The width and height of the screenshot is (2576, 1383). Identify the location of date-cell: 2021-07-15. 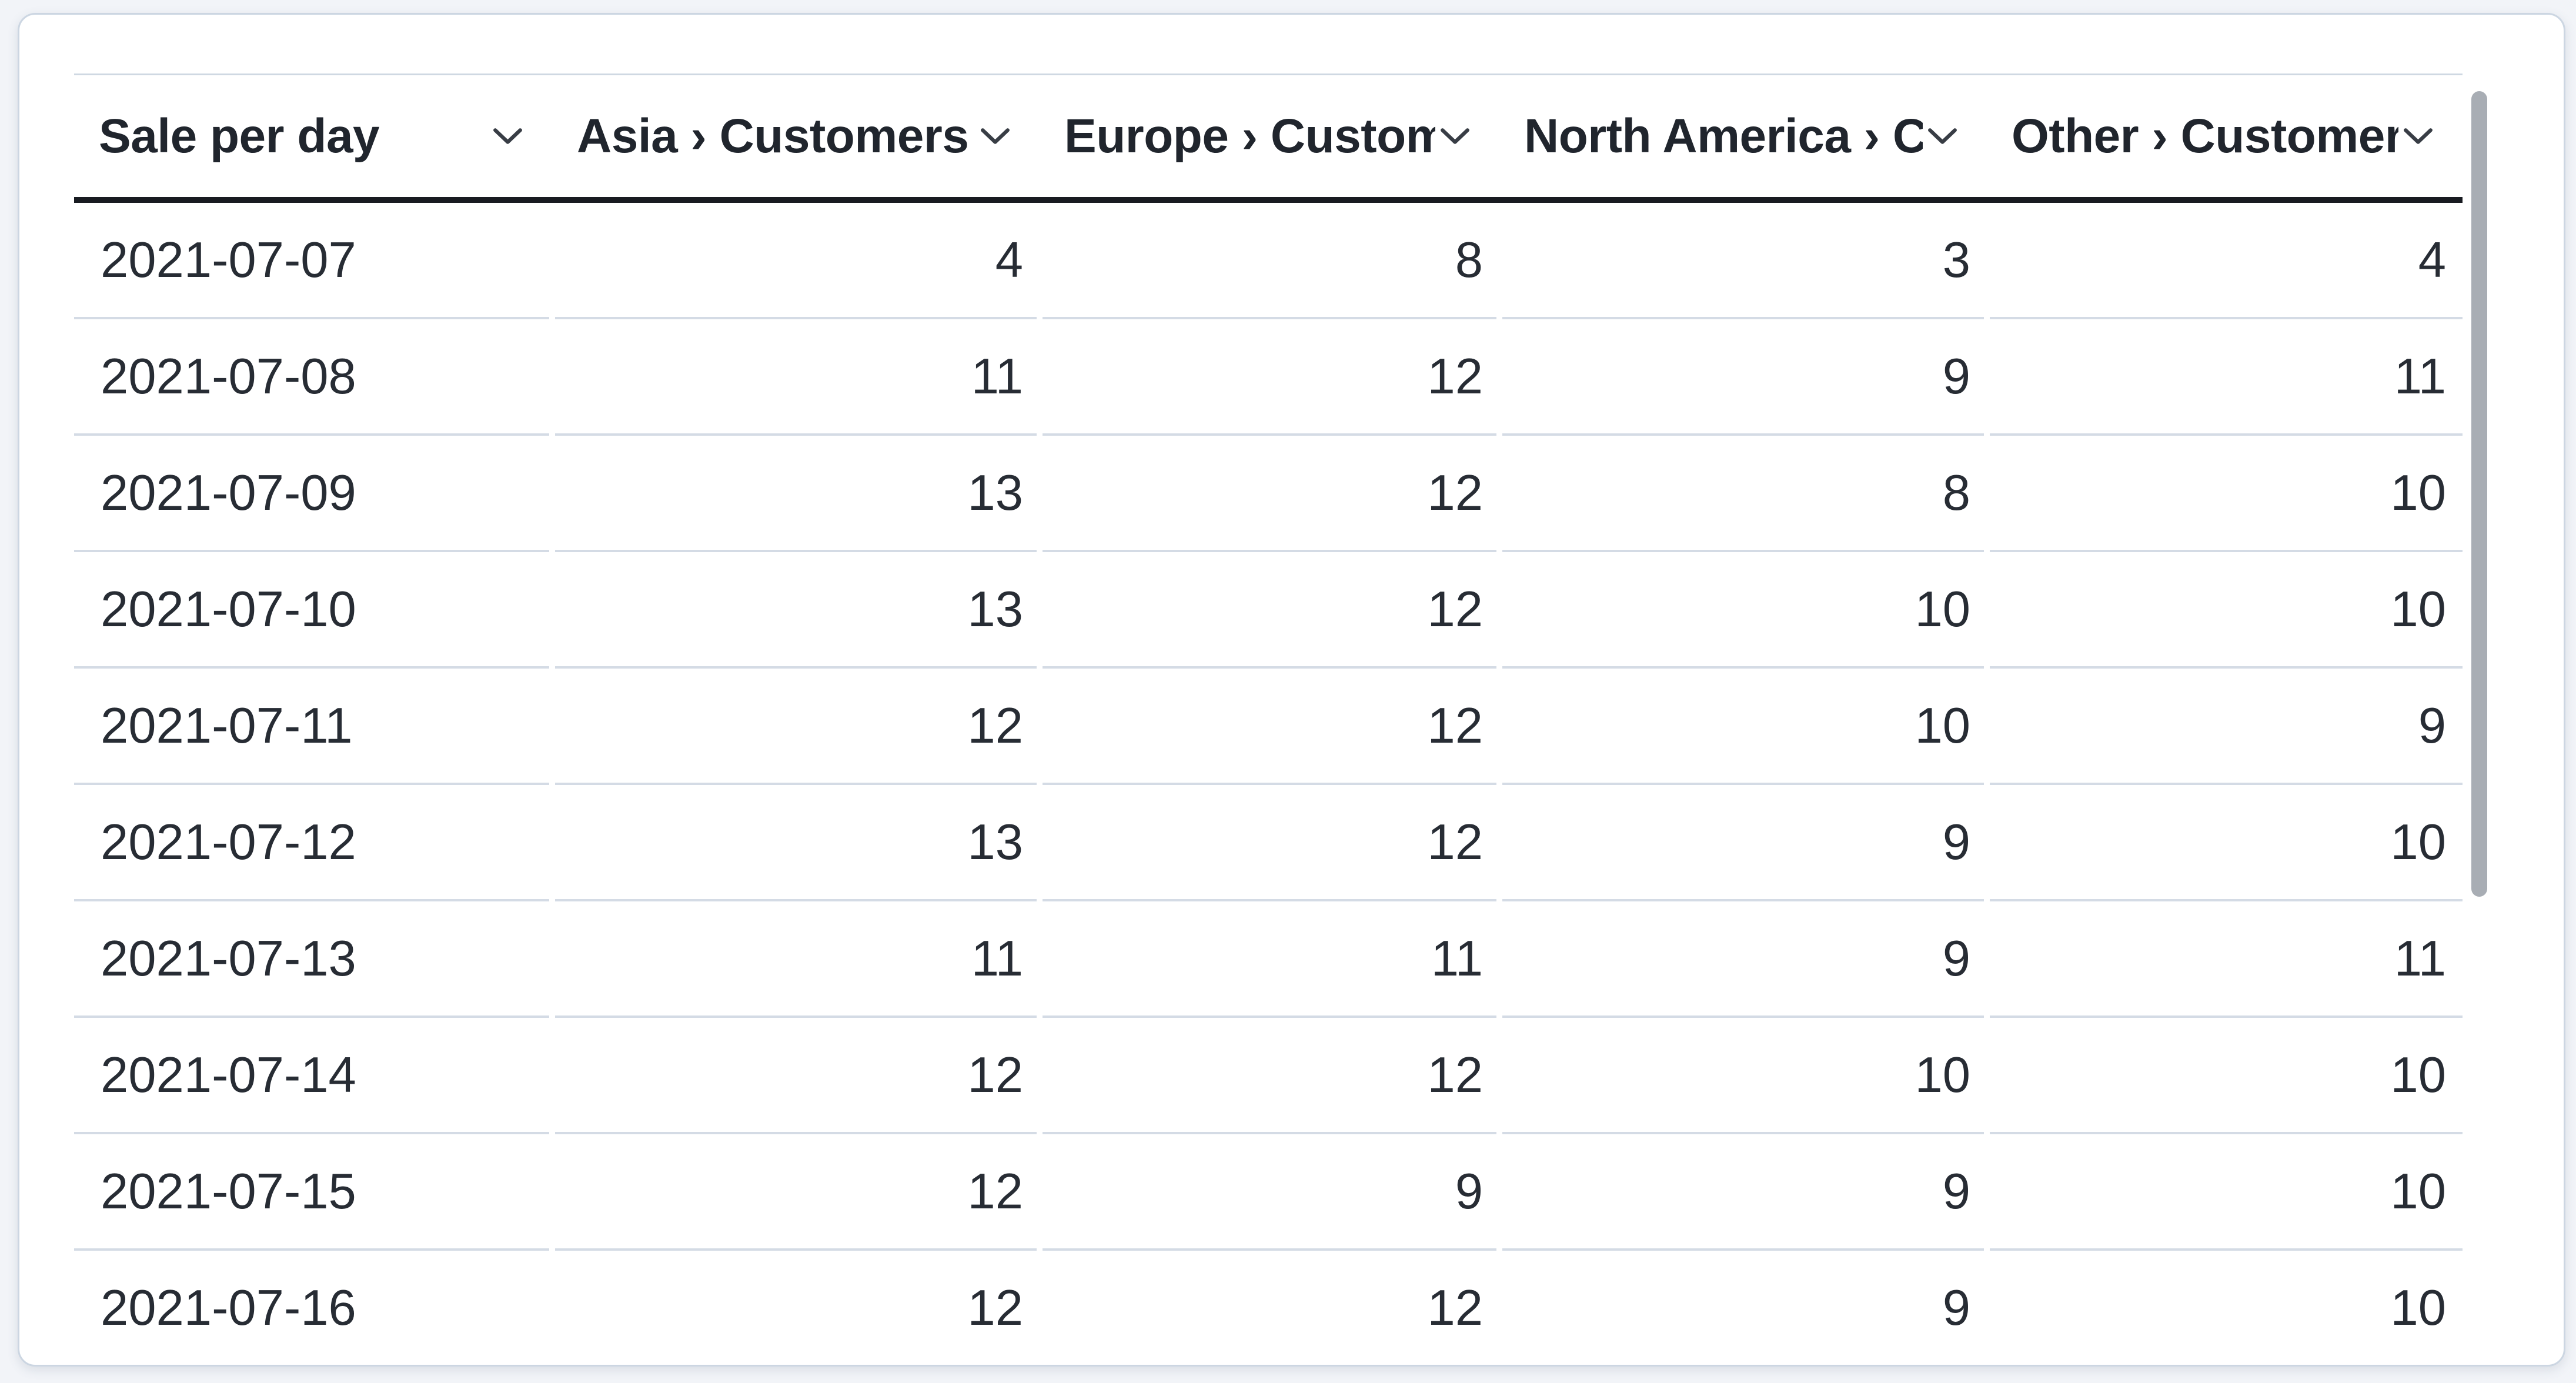
(313, 1192).